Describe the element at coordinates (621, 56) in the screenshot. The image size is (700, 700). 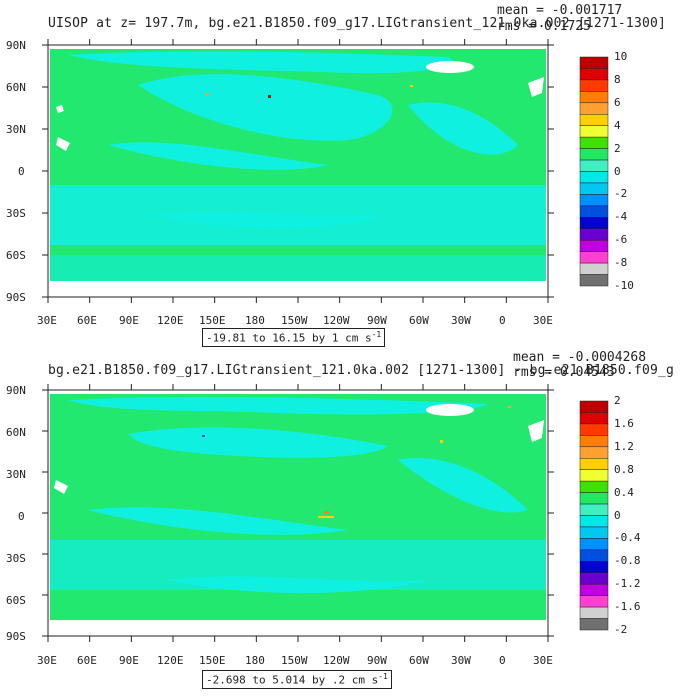
I see `colorbar-label: 10` at that location.